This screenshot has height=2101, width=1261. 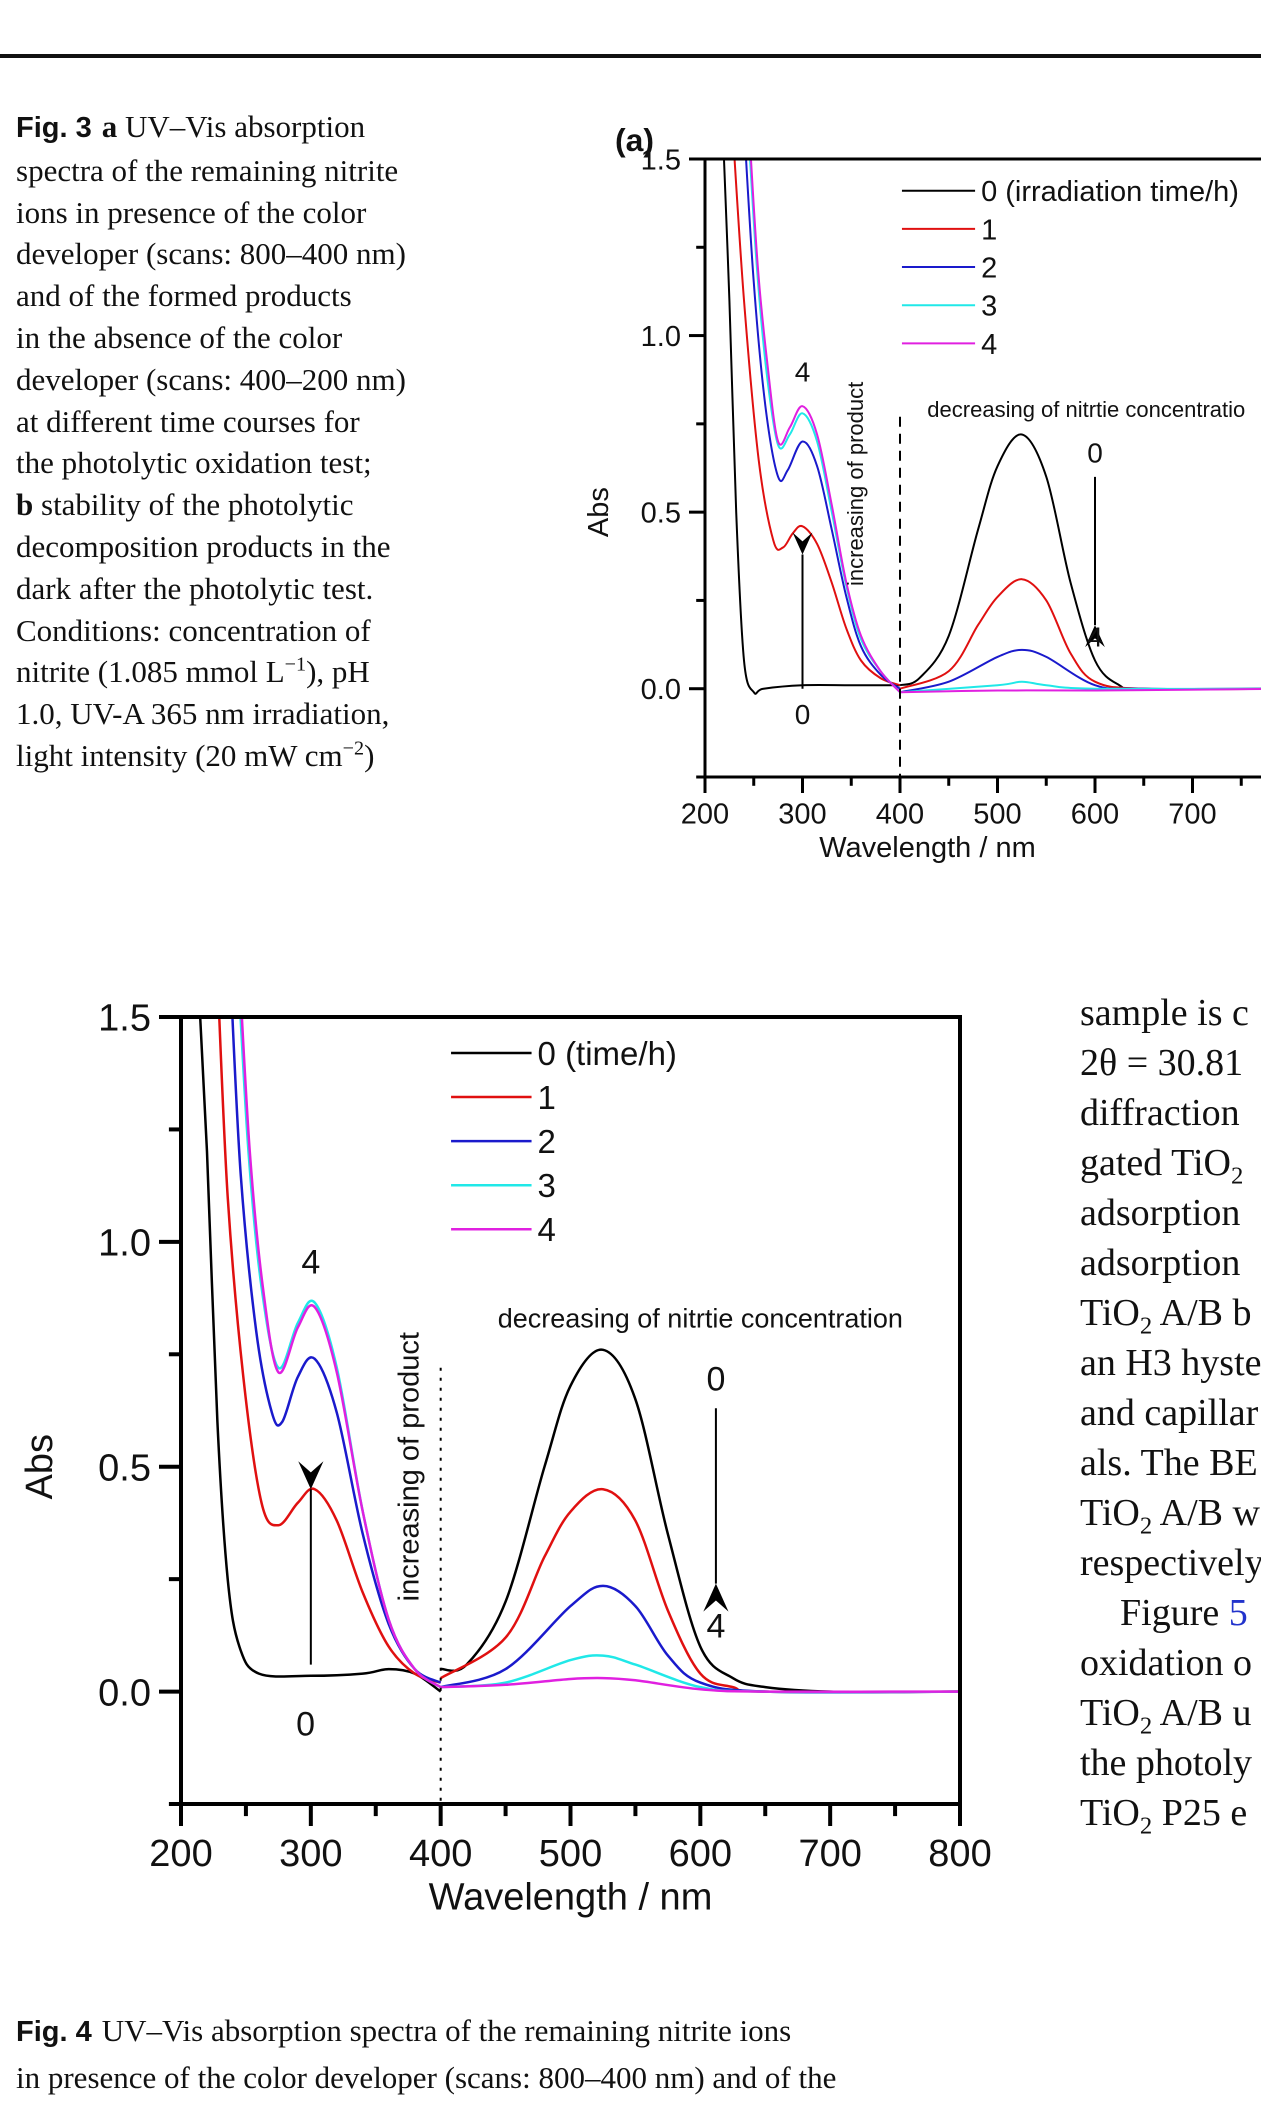 I want to click on caption-line: developer (scans: 400–200 nm), so click(x=251, y=380).